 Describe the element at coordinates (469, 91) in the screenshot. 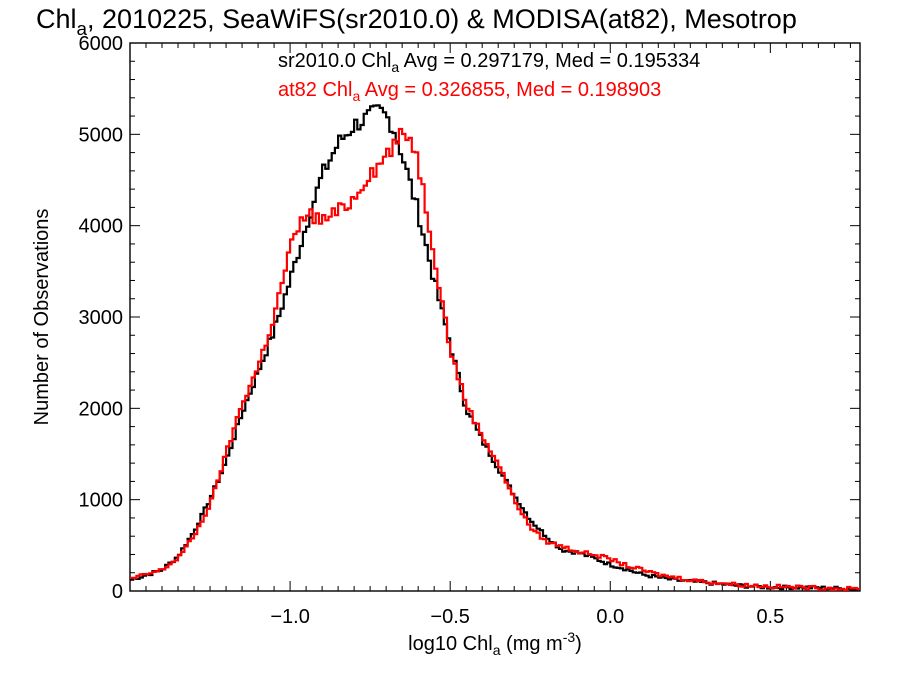

I see `legend-series-2: at82 Chla Avg = 0.326855, Med = 0.198903` at that location.